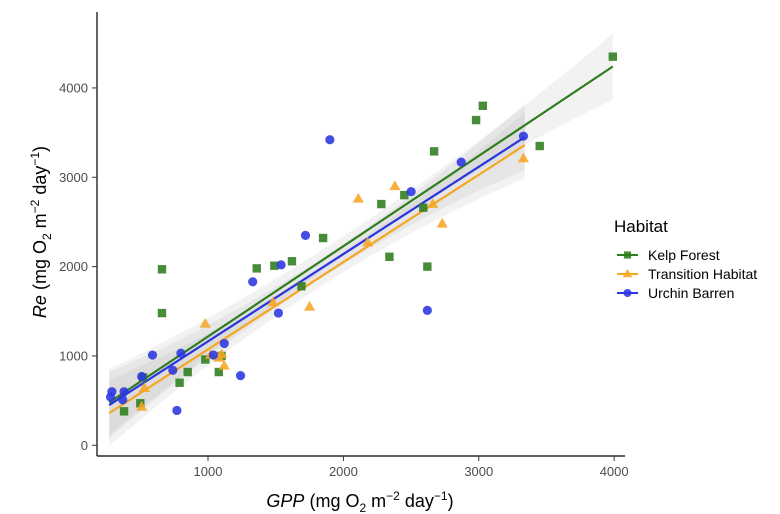 The image size is (780, 514). I want to click on x-tick-label: 3000, so click(478, 471).